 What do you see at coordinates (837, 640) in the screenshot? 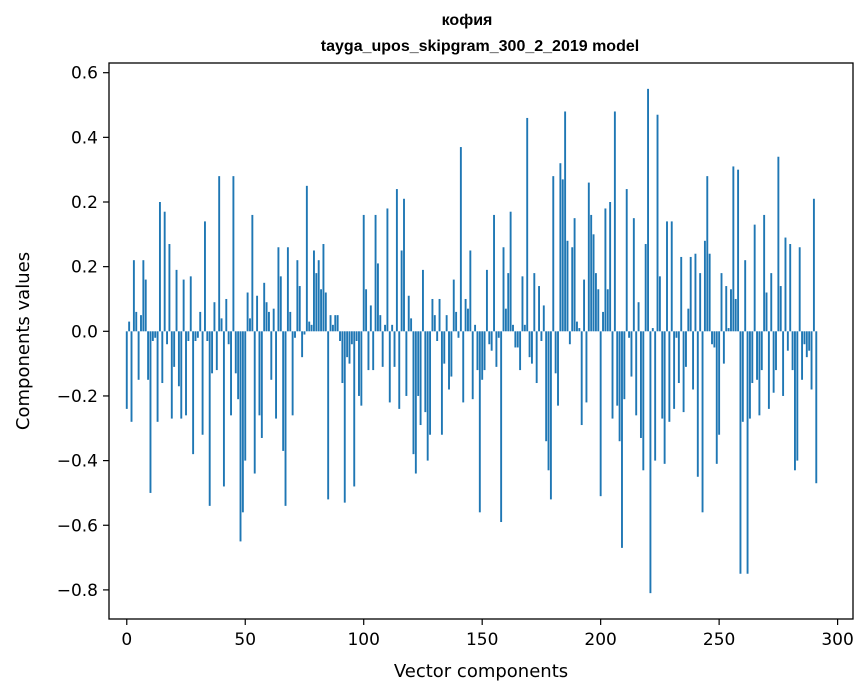
I see `x-tick-label: 300` at bounding box center [837, 640].